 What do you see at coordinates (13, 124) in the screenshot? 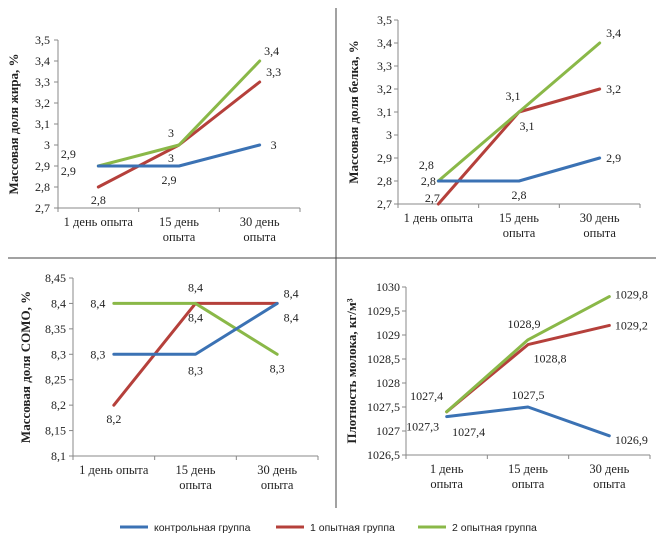
I see `y-axis-label: Массовая доля жира, %` at bounding box center [13, 124].